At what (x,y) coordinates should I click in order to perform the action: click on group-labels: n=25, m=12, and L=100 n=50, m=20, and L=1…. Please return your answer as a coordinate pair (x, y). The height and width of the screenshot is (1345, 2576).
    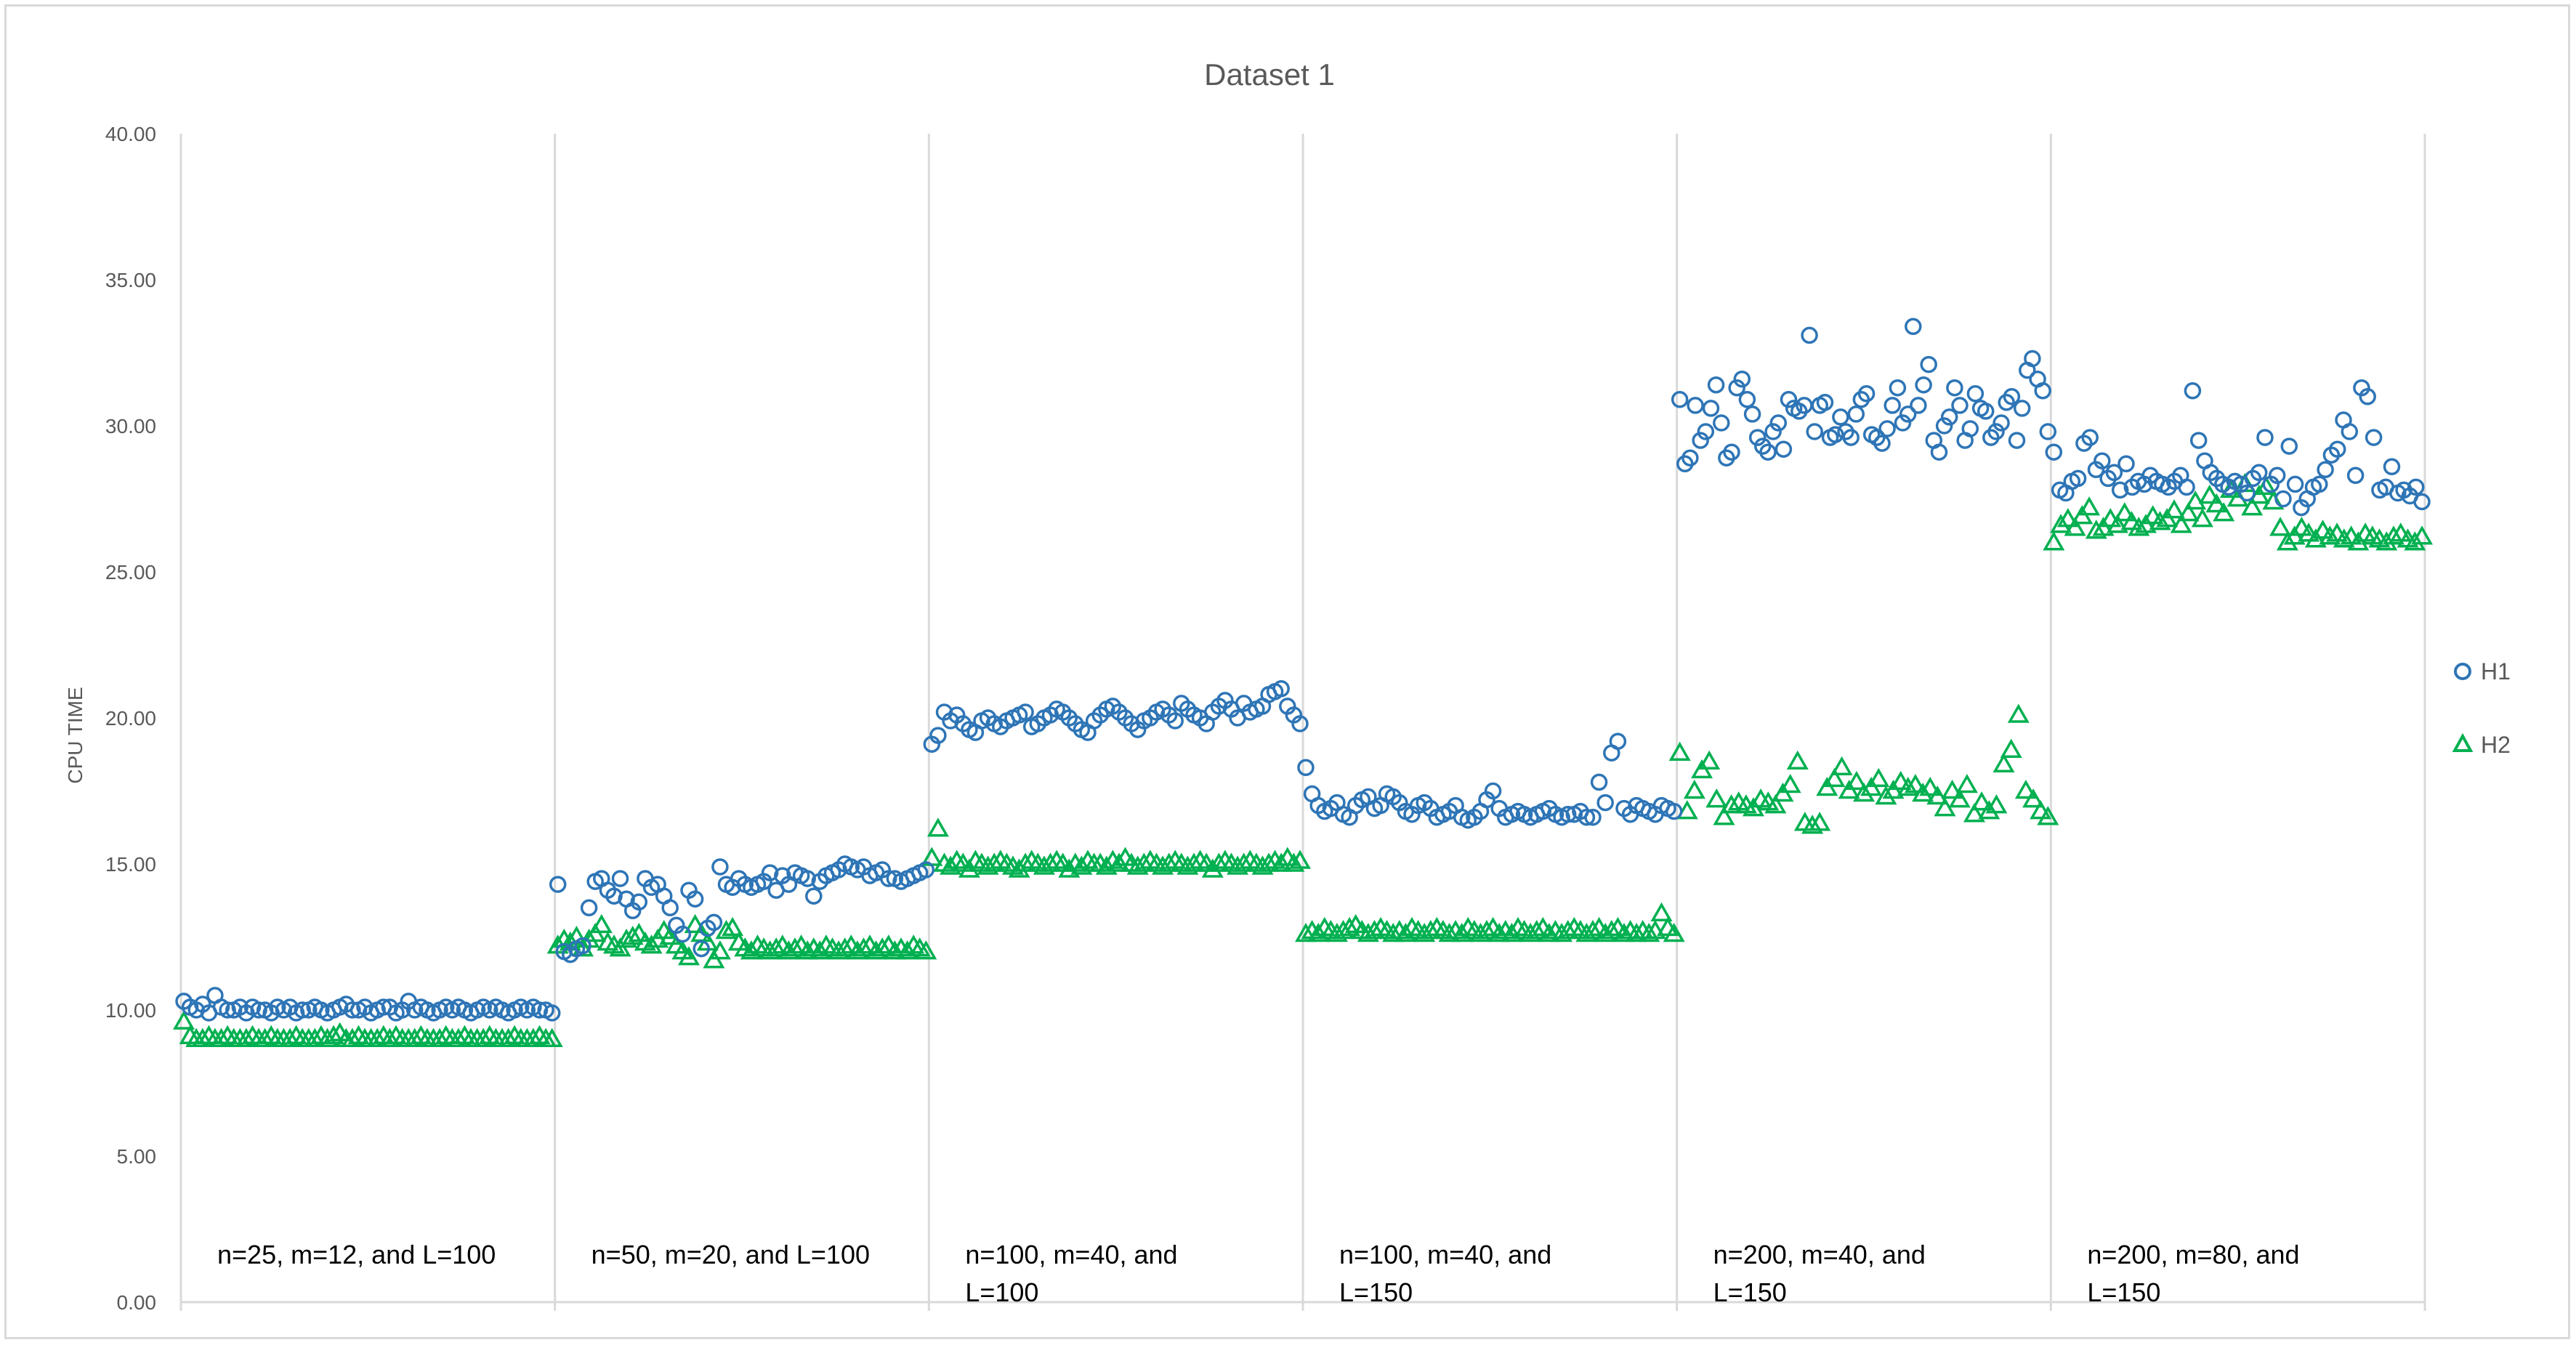
    Looking at the image, I should click on (1259, 1273).